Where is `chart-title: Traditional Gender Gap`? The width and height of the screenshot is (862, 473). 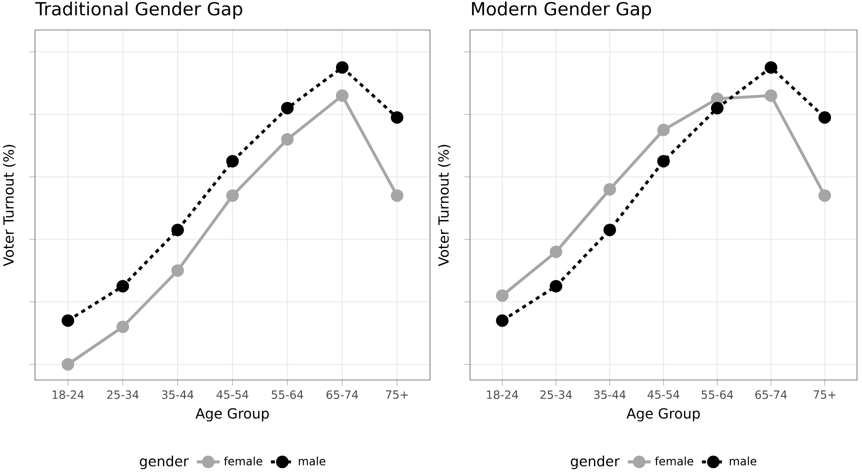
chart-title: Traditional Gender Gap is located at coordinates (138, 11).